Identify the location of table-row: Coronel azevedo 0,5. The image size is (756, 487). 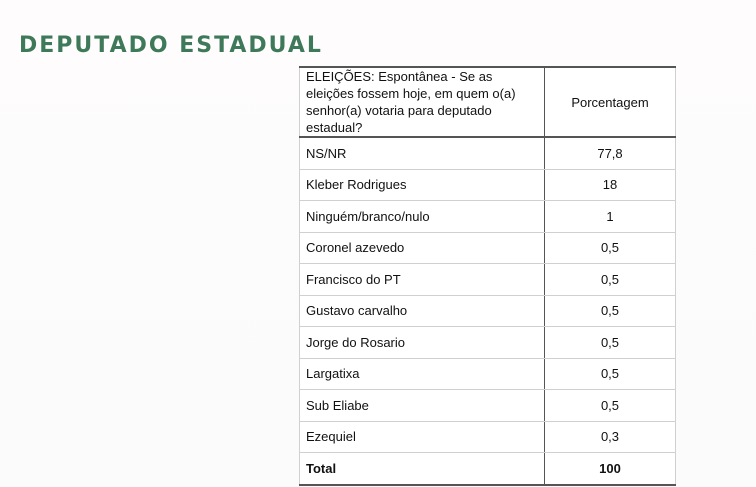
(487, 247).